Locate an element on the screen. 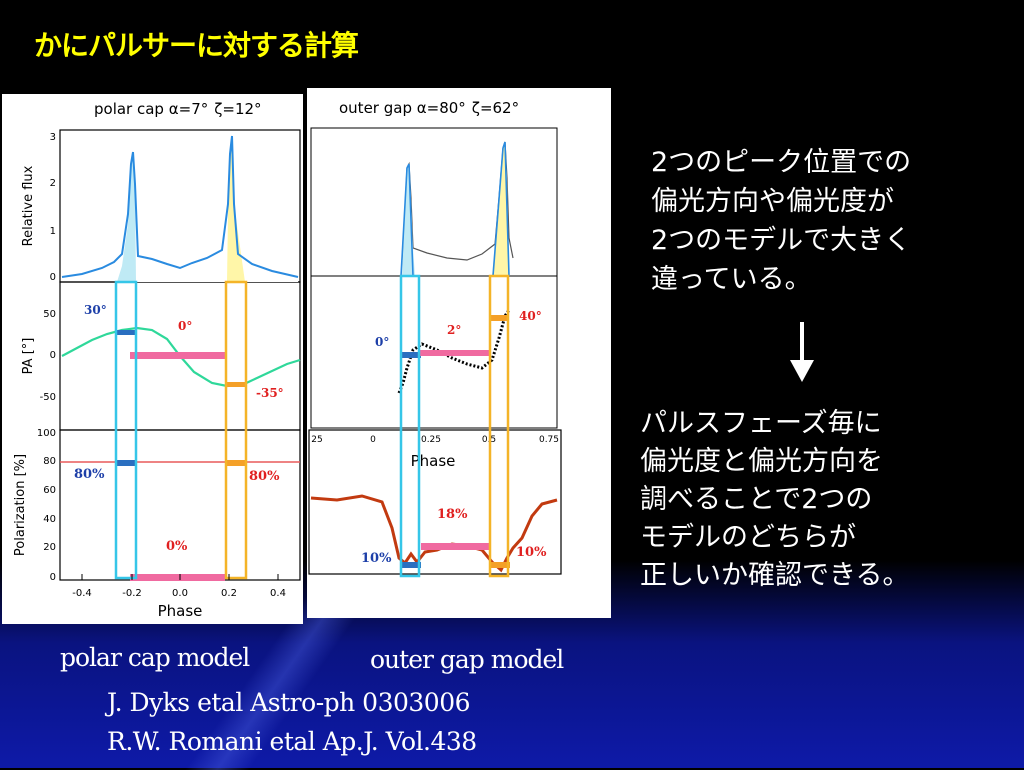  flux-ylabel: Relative flux is located at coordinates (28, 205).